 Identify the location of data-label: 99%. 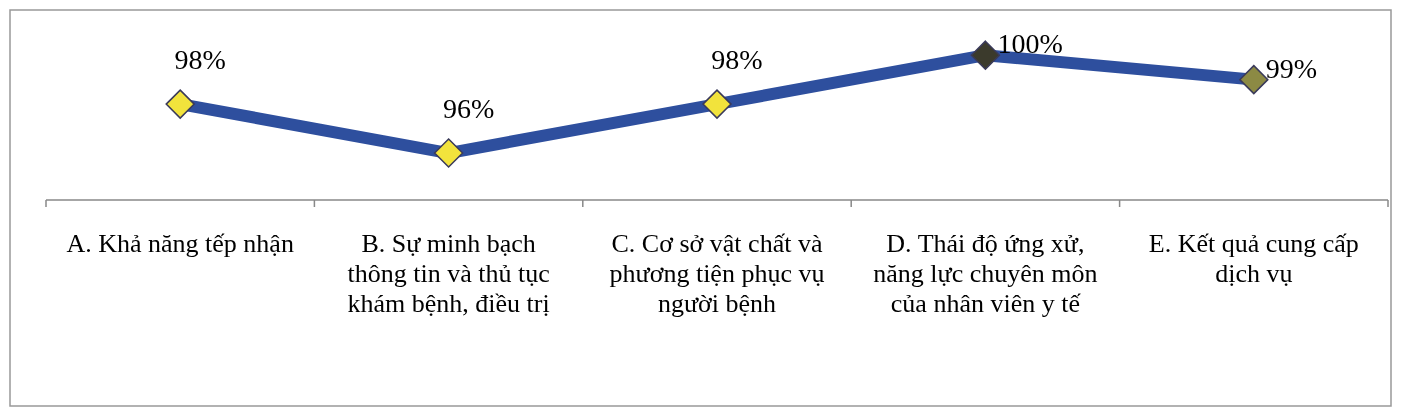
(1291, 68).